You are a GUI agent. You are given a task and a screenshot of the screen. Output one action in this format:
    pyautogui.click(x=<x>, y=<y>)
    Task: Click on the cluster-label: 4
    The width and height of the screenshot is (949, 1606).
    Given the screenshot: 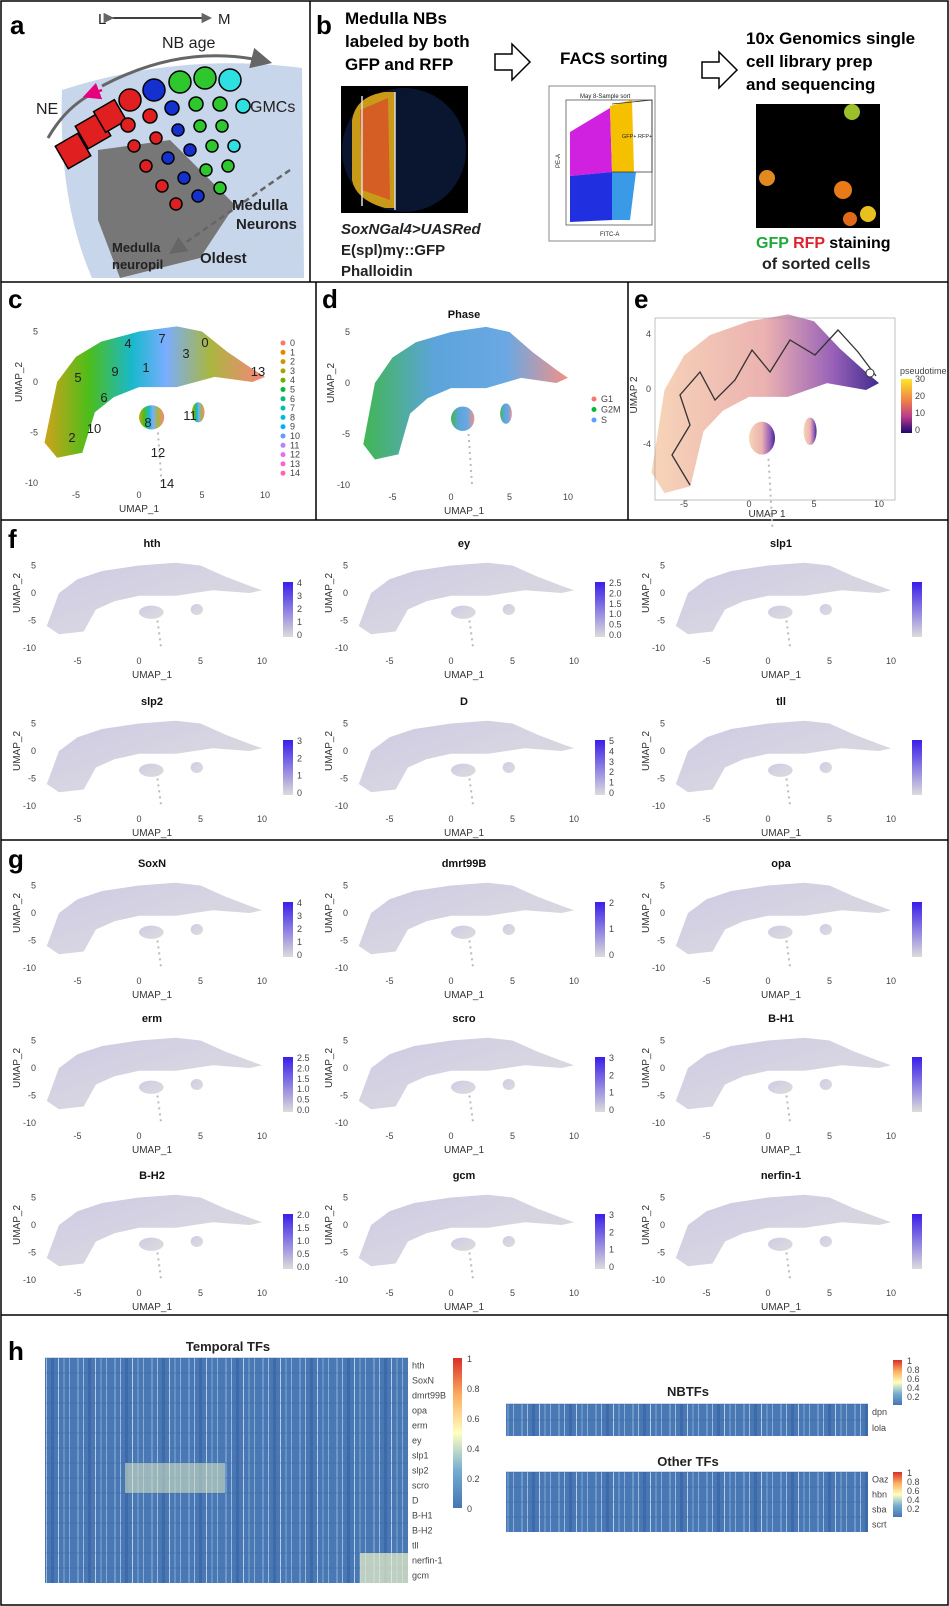 What is the action you would take?
    pyautogui.click(x=127, y=343)
    